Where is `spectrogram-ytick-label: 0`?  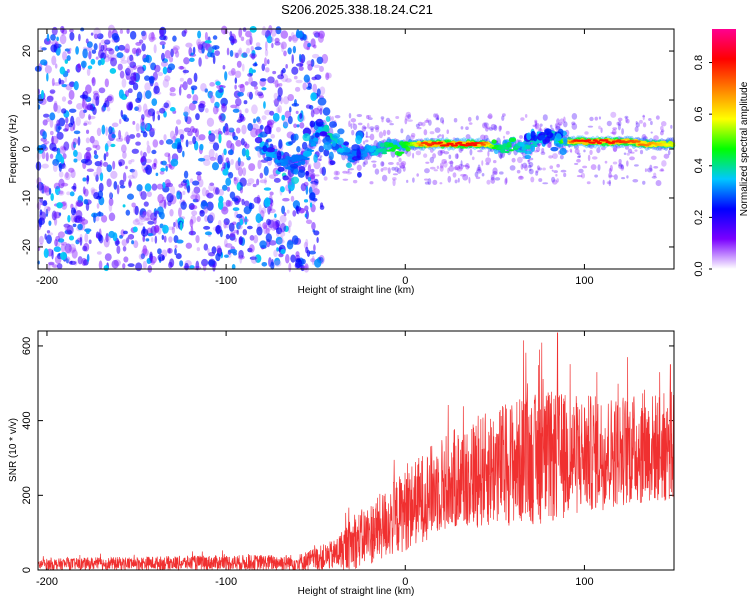 spectrogram-ytick-label: 0 is located at coordinates (27, 149).